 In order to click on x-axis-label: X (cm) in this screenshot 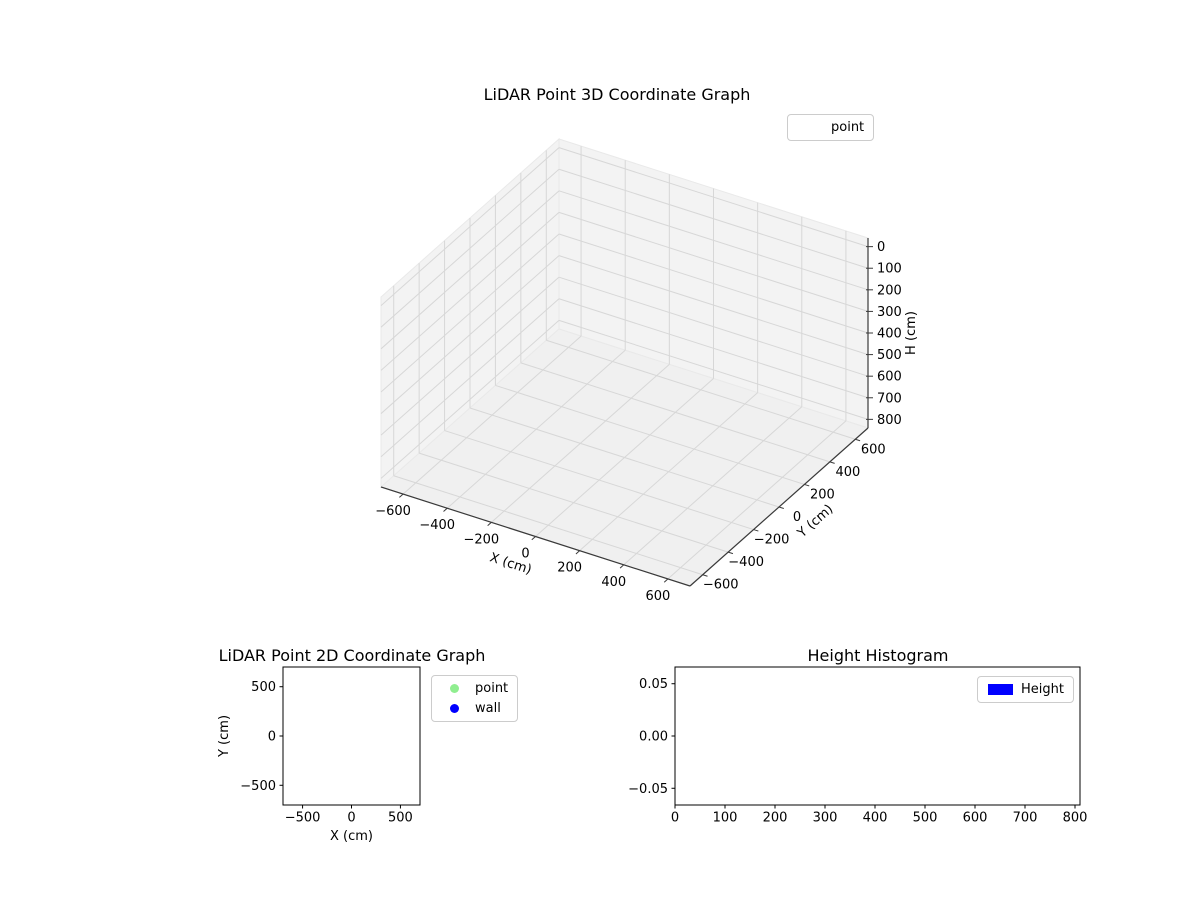, I will do `click(351, 836)`.